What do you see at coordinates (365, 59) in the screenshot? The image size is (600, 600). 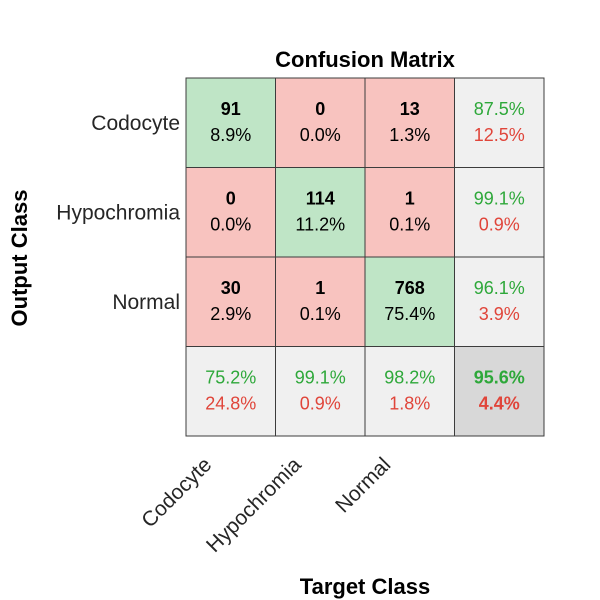 I see `chart-title: Confusion Matrix` at bounding box center [365, 59].